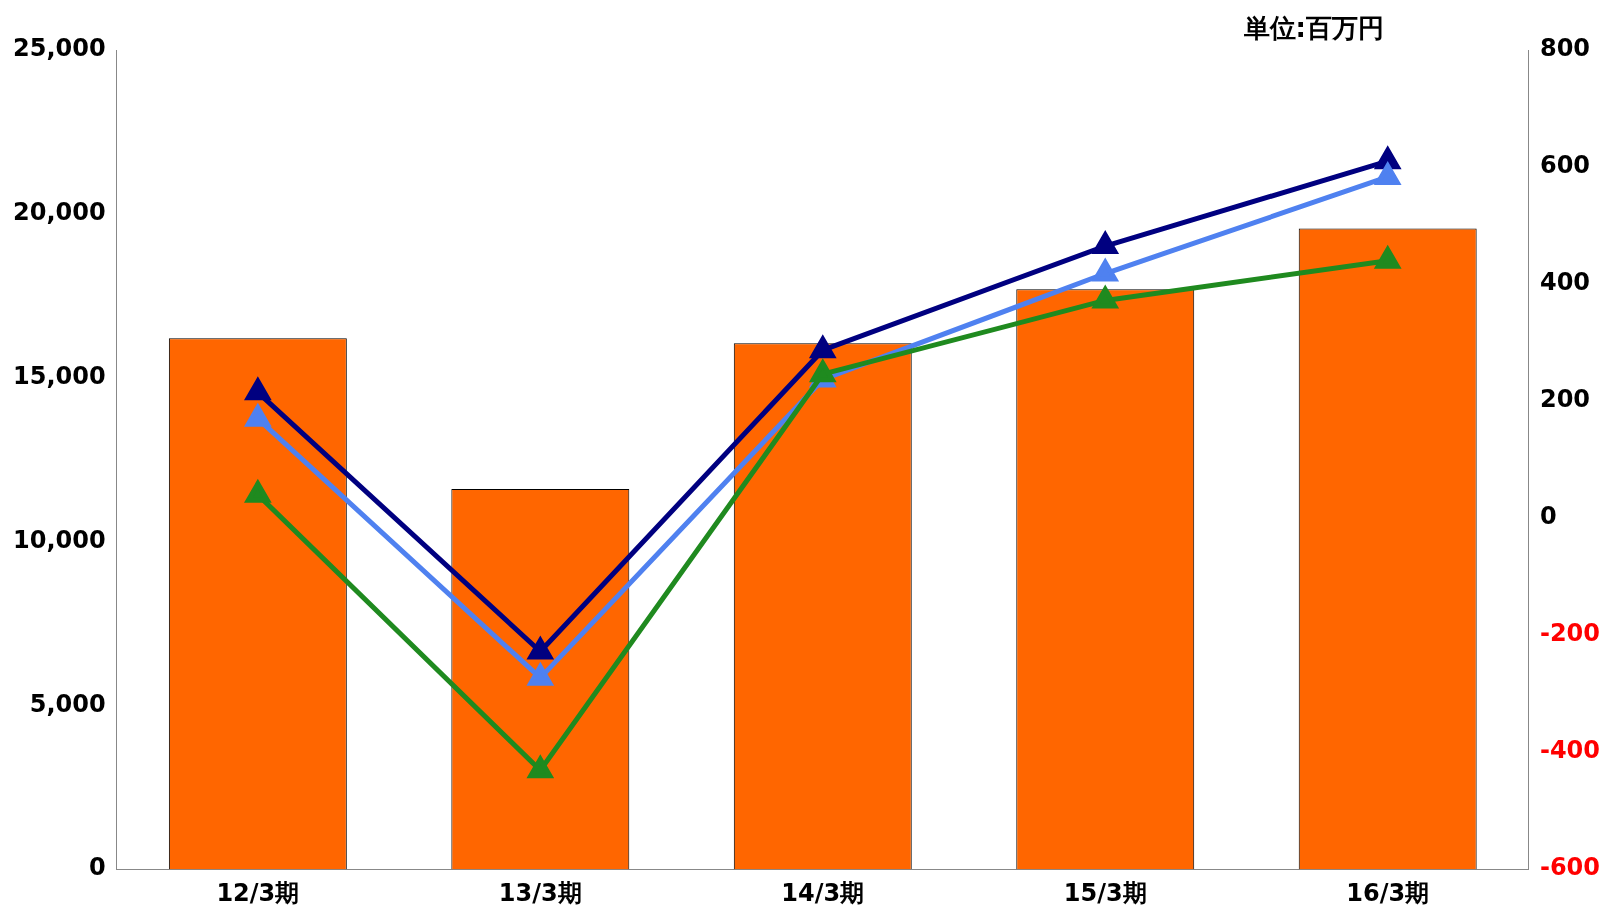 The width and height of the screenshot is (1608, 917). What do you see at coordinates (1313, 27) in the screenshot?
I see `text: 単位:百万円` at bounding box center [1313, 27].